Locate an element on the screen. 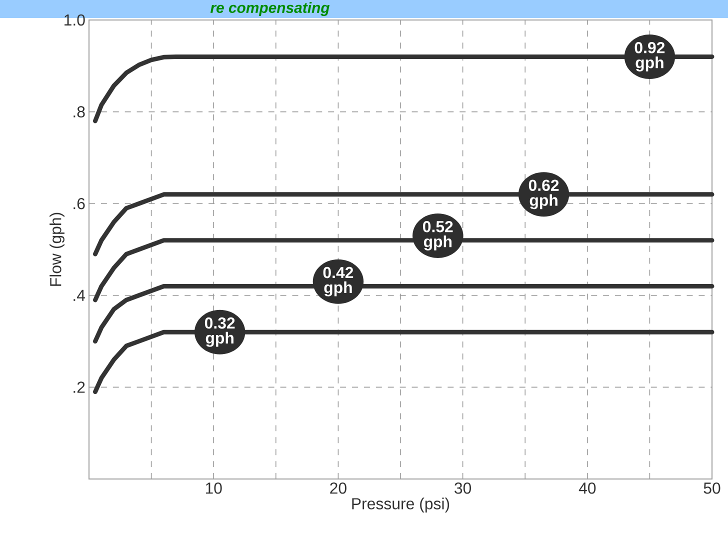  y-axis-title: Flow (gph) is located at coordinates (57, 249).